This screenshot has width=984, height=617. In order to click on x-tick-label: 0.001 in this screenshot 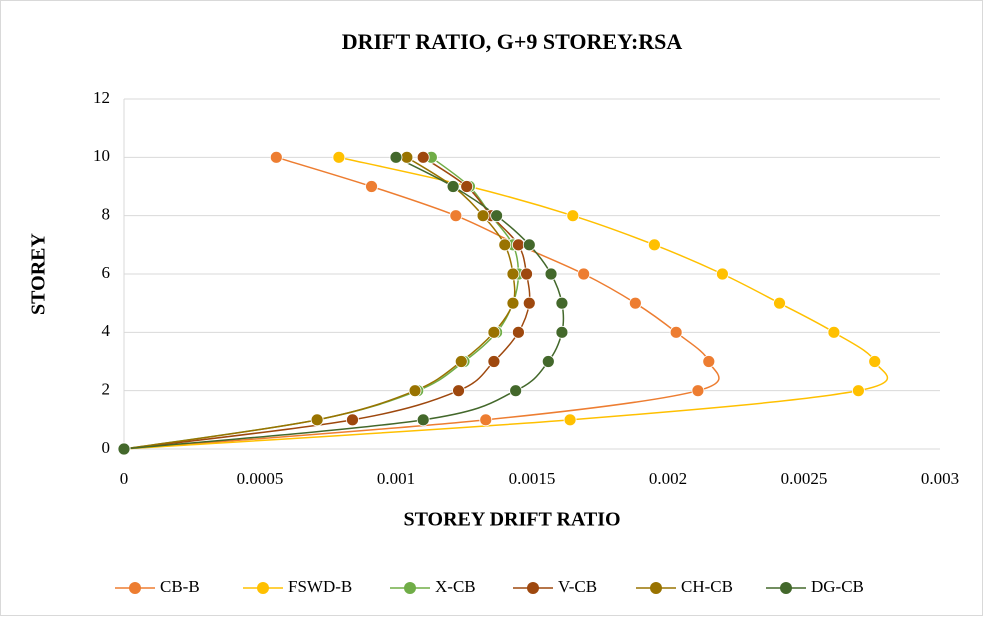, I will do `click(396, 478)`.